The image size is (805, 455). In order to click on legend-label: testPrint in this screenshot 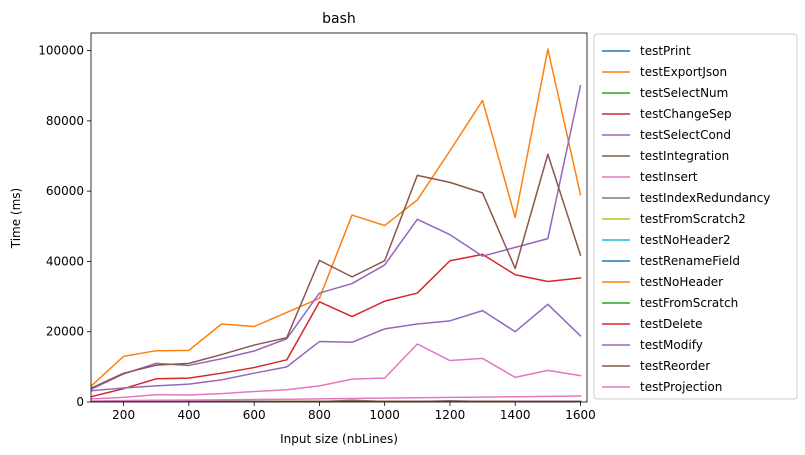, I will do `click(665, 51)`.